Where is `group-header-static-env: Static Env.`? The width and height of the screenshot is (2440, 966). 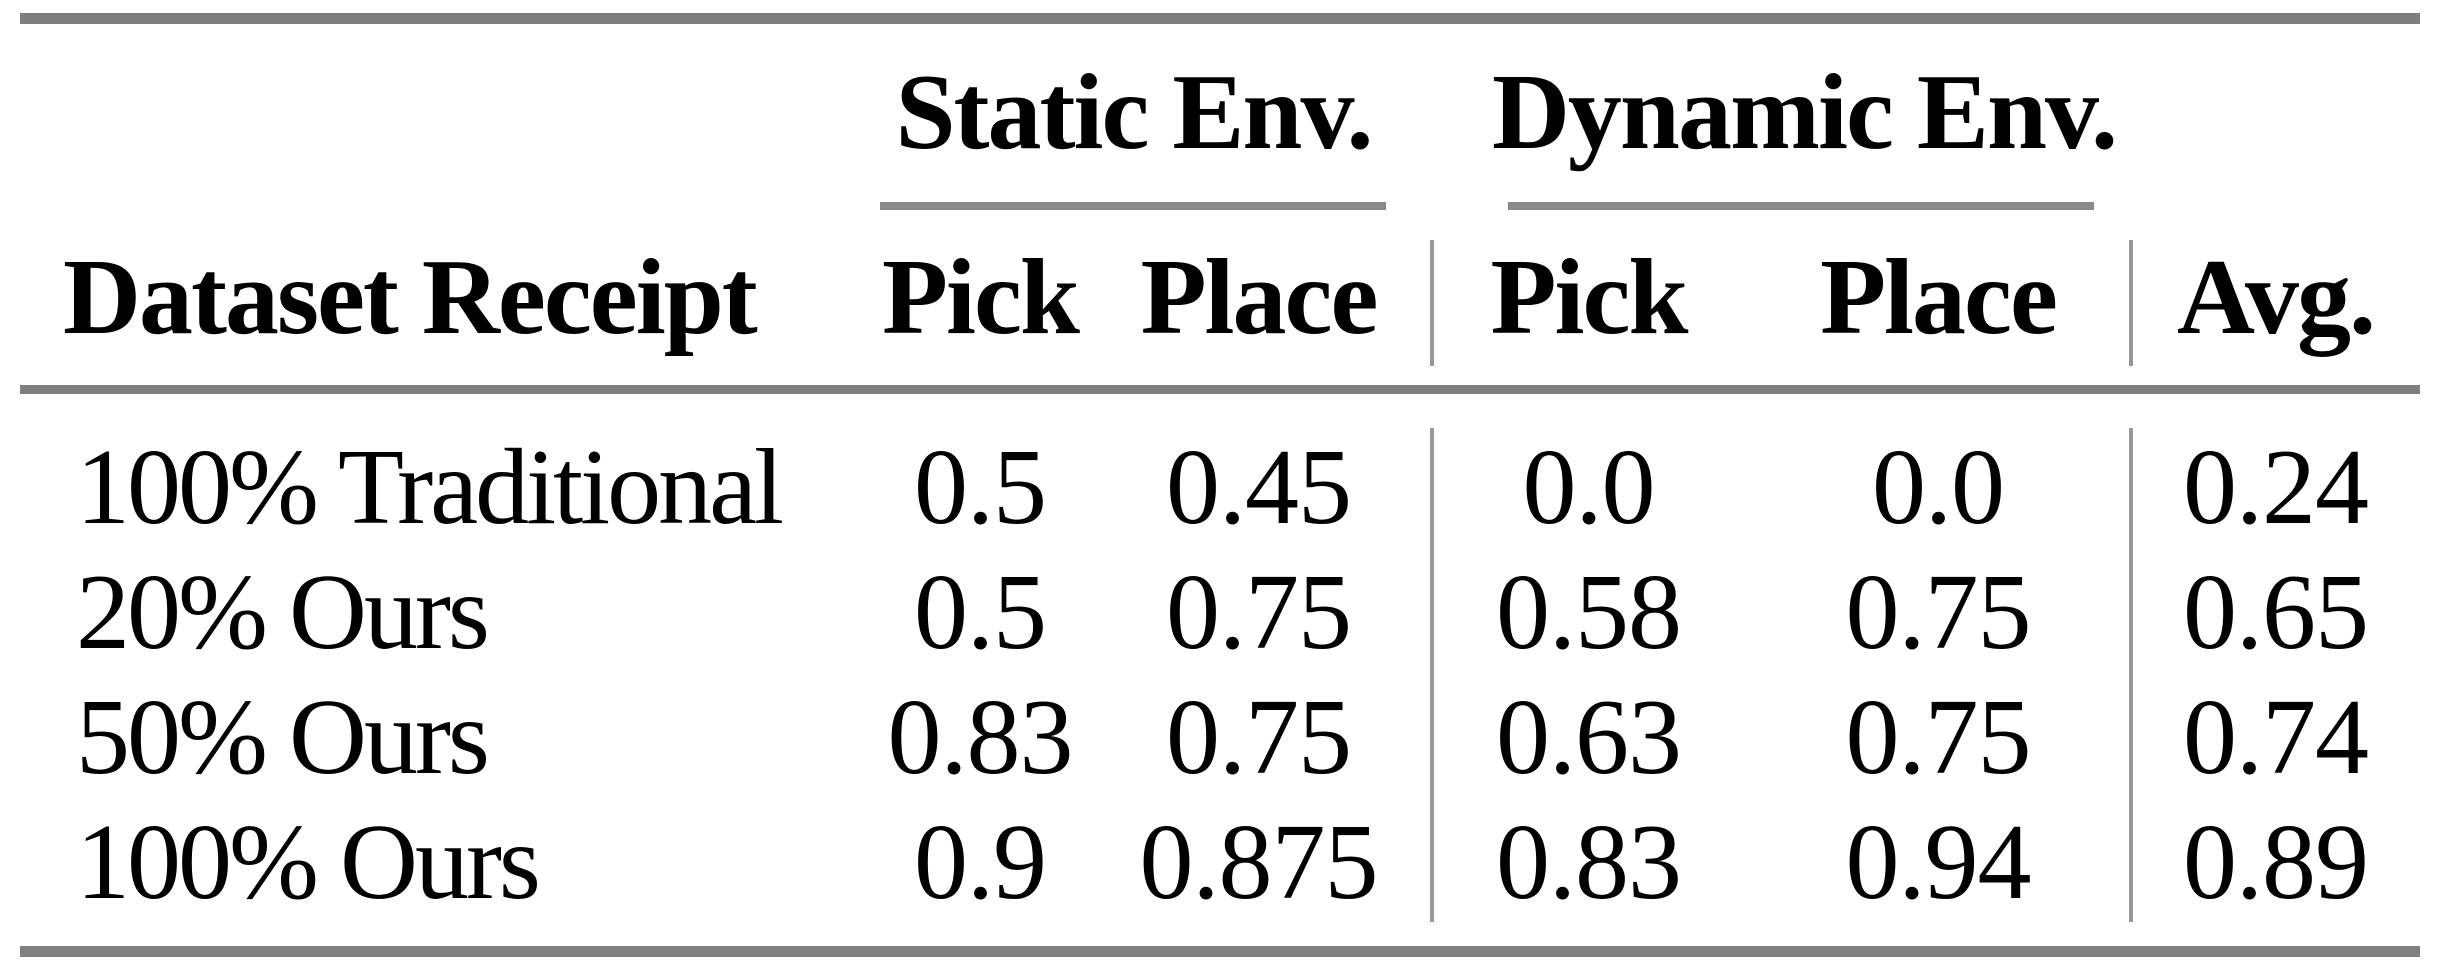 group-header-static-env: Static Env. is located at coordinates (1134, 112).